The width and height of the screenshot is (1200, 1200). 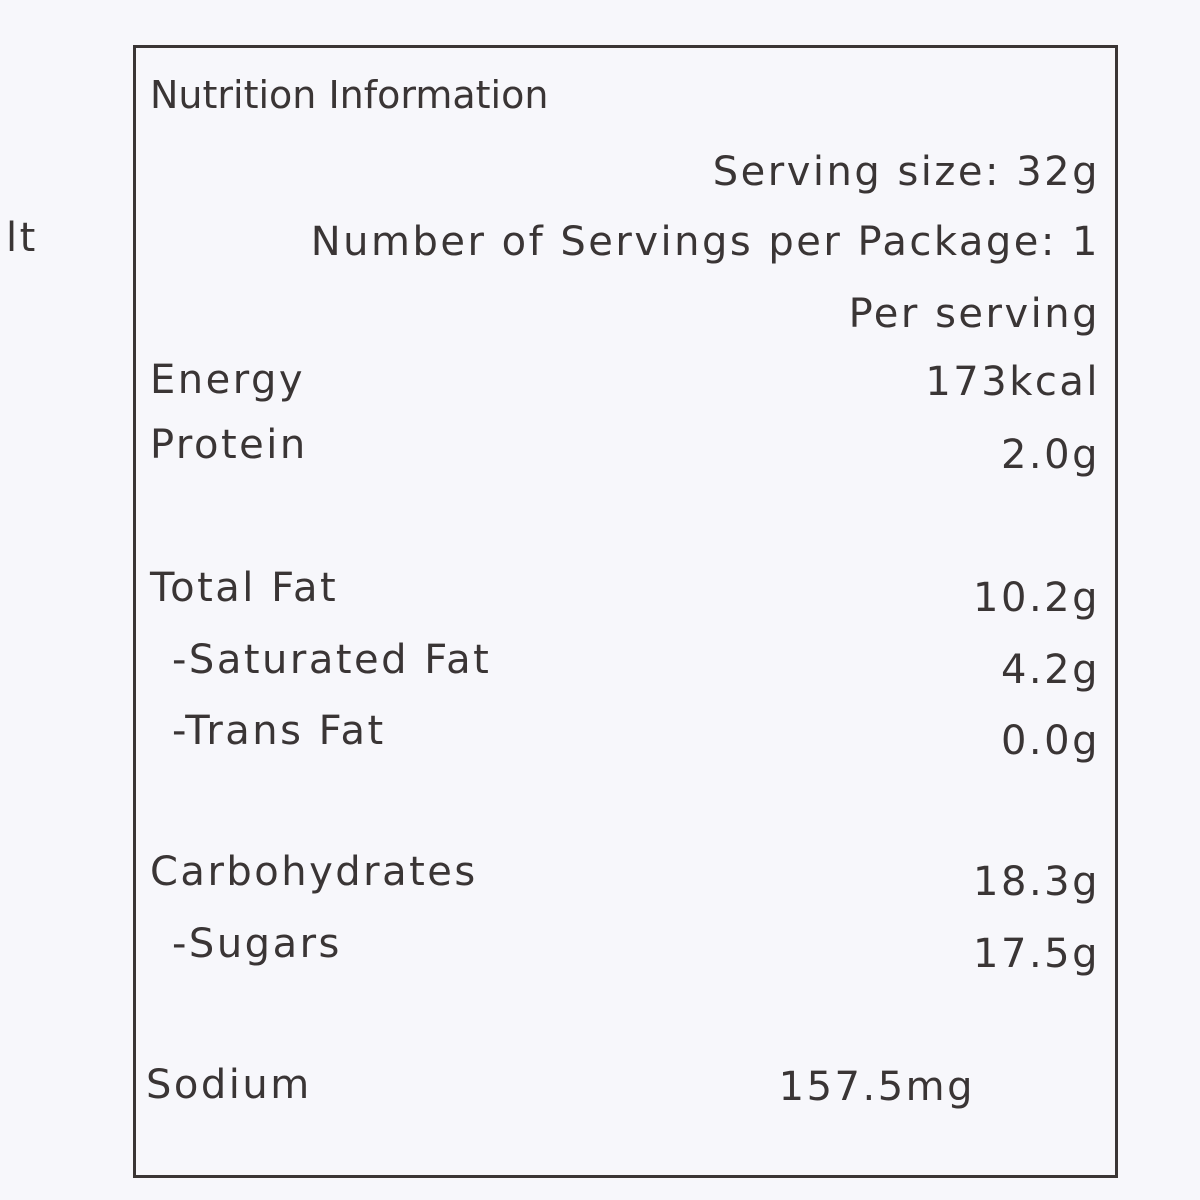 I want to click on label-title: Nutrition Information, so click(x=349, y=95).